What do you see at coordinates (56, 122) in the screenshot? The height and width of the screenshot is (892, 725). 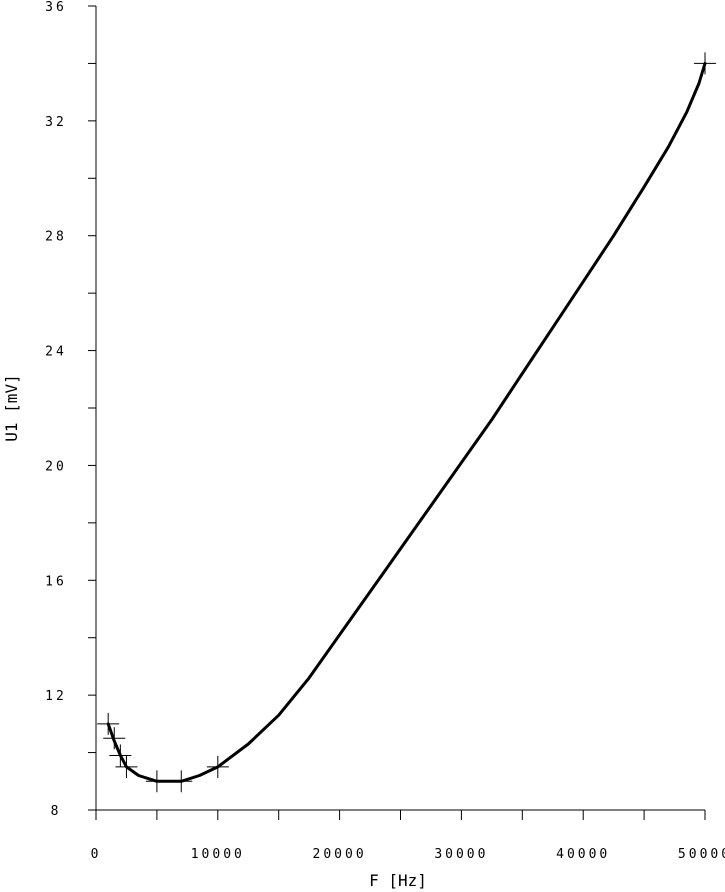 I see `y-tick-label: 32` at bounding box center [56, 122].